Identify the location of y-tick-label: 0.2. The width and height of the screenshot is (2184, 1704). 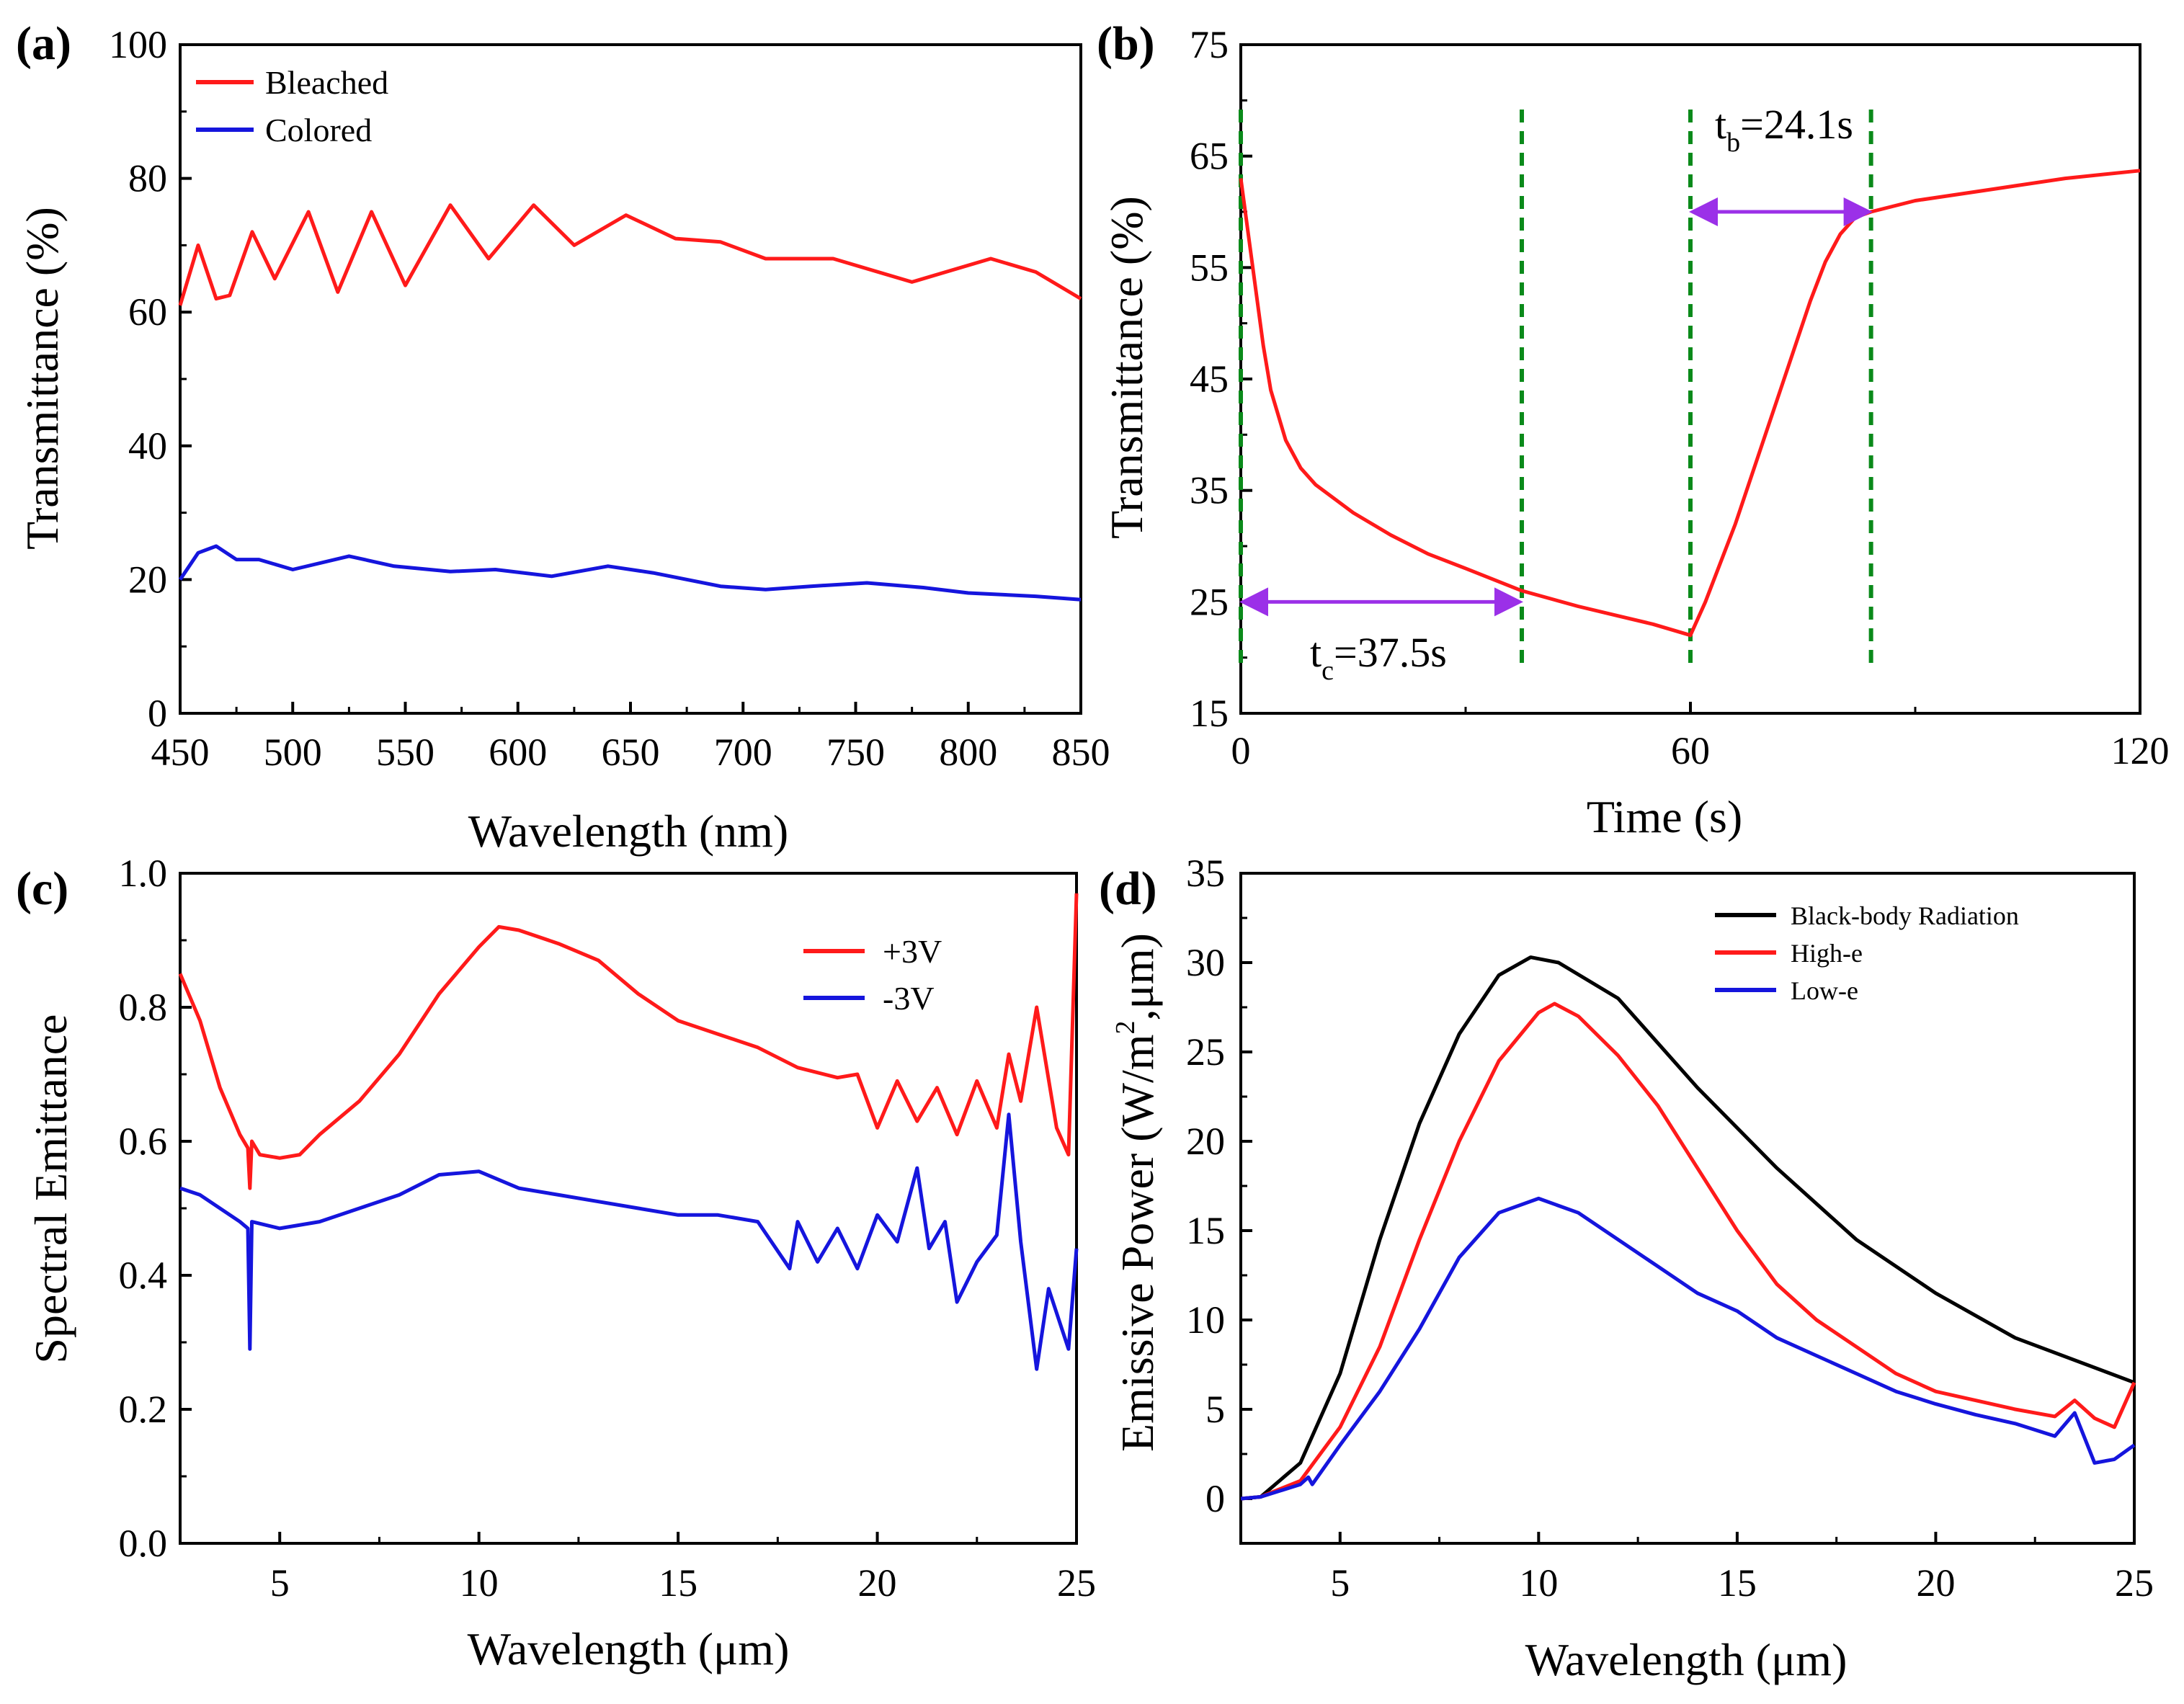
(143, 1409).